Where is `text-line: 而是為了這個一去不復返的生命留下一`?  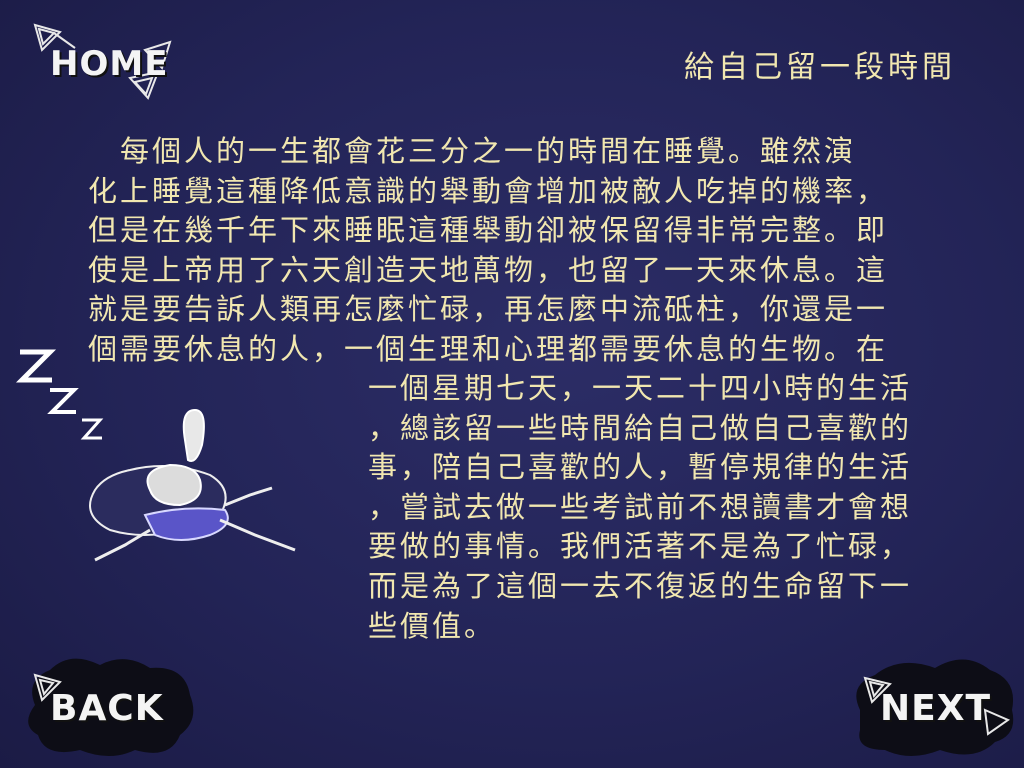 text-line: 而是為了這個一去不復返的生命留下一 is located at coordinates (640, 585).